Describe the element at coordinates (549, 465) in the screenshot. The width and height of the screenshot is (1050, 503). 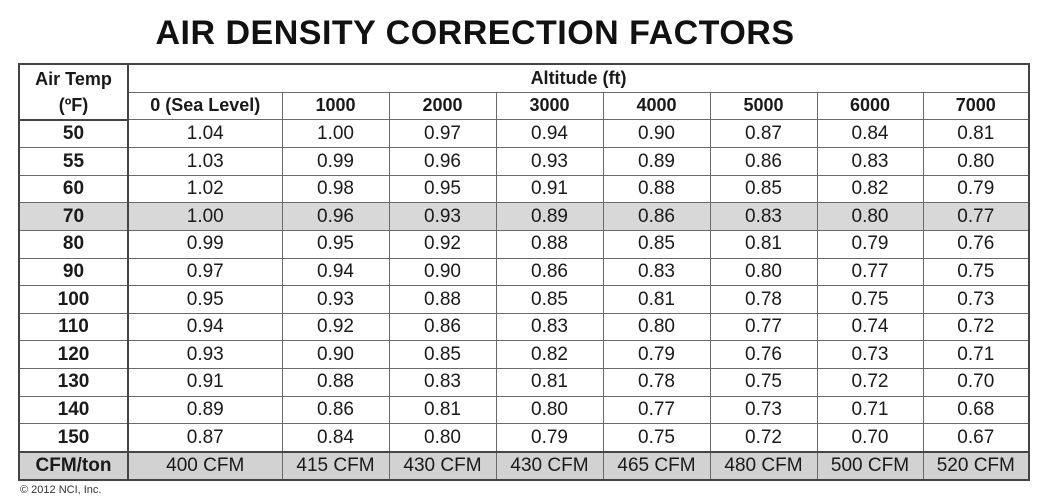
I see `cfm-cell: 430 CFM` at that location.